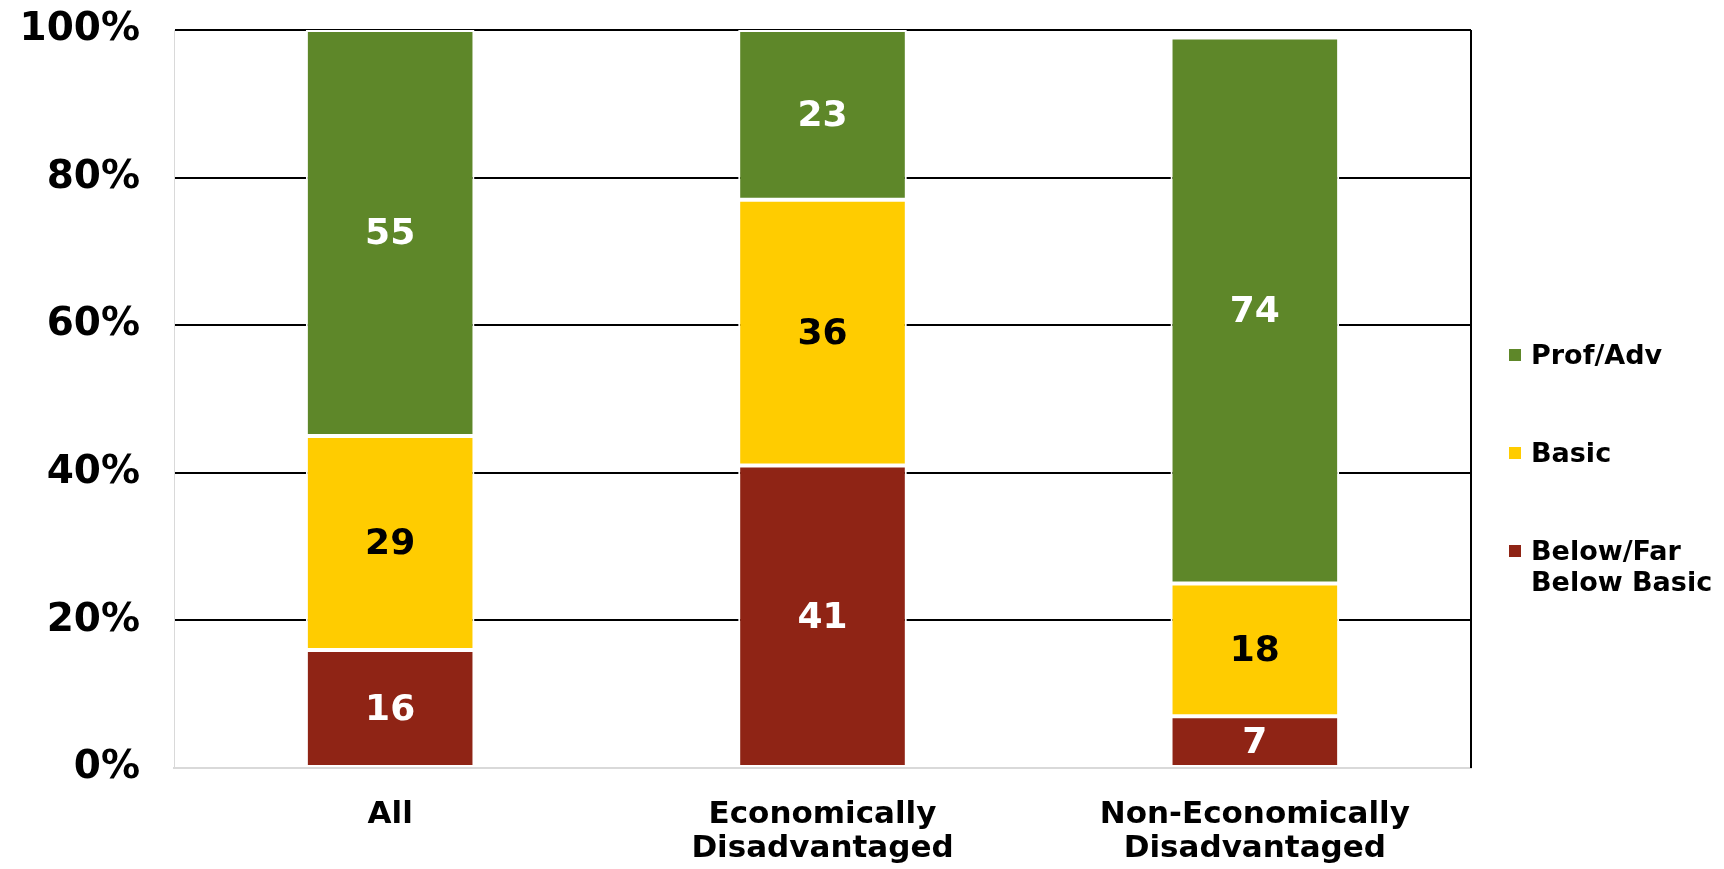 This screenshot has width=1724, height=869. Describe the element at coordinates (106, 765) in the screenshot. I see `y-tick-label: 0%` at that location.